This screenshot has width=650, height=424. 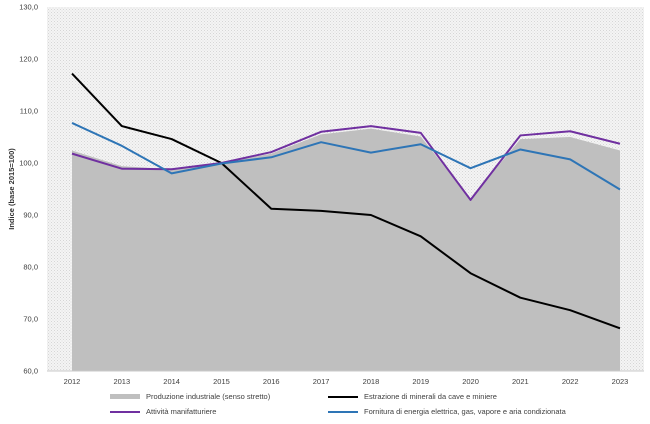 What do you see at coordinates (321, 381) in the screenshot?
I see `x-tick-label: 2017` at bounding box center [321, 381].